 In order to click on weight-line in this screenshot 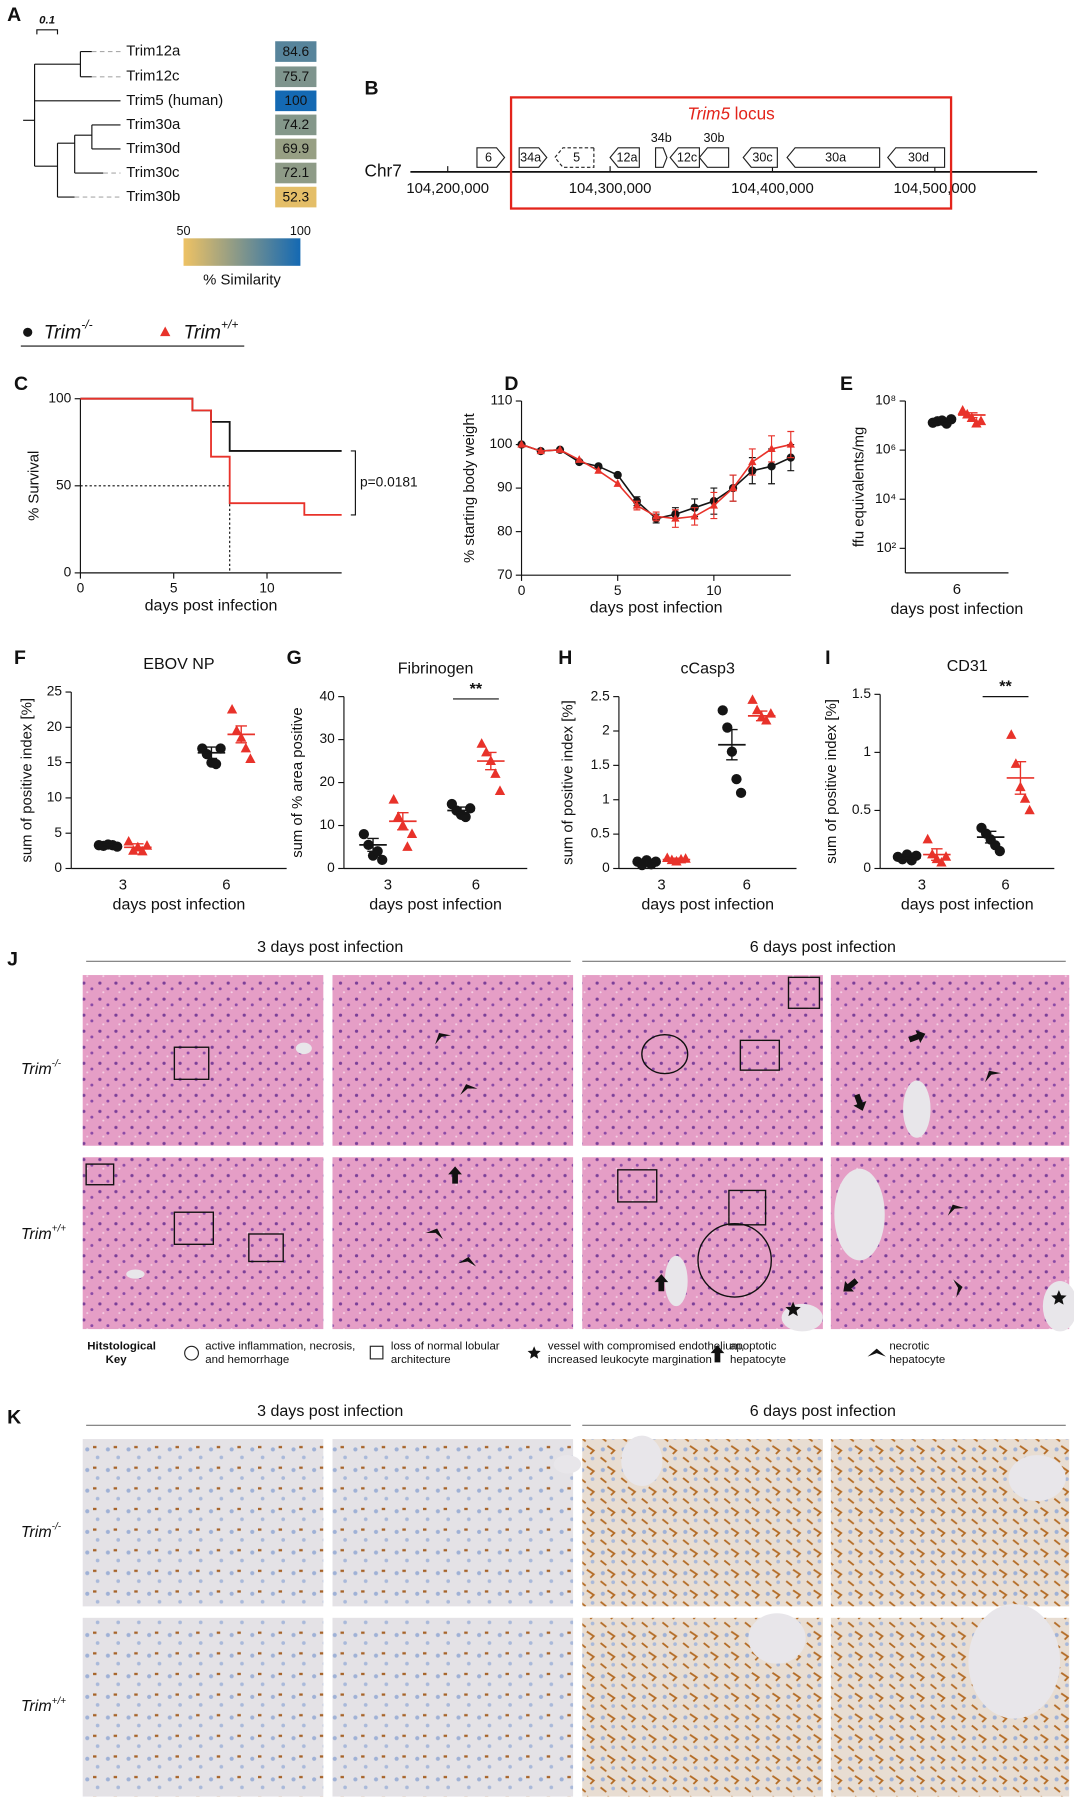, I will do `click(656, 481)`.